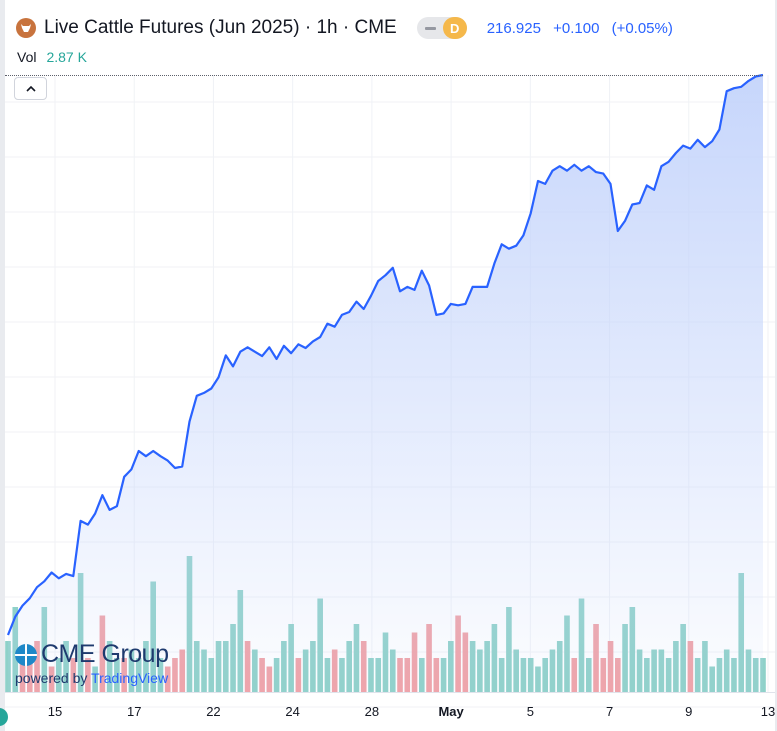  Describe the element at coordinates (66, 57) in the screenshot. I see `volume-value: 2.87 K` at that location.